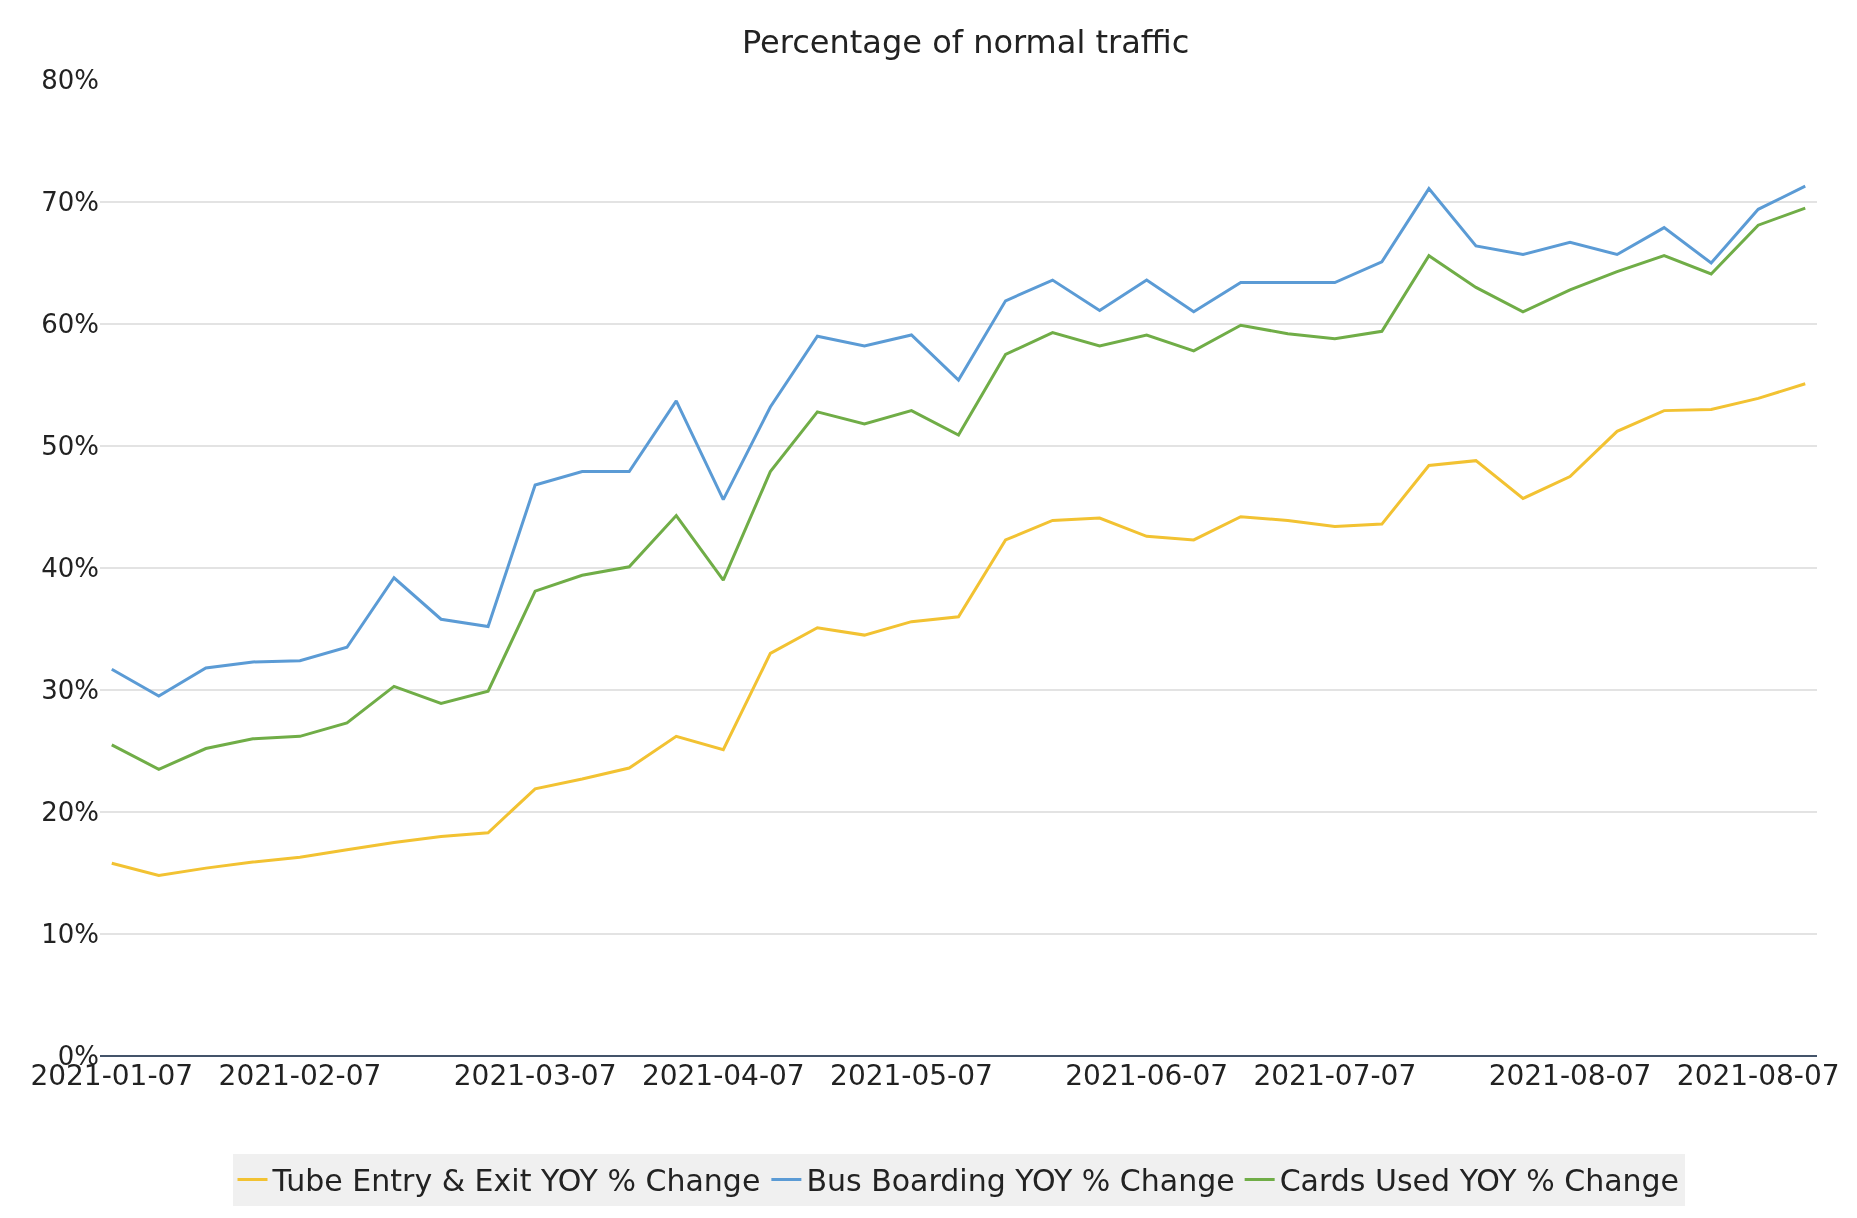 The image size is (1857, 1218). I want to click on y-tick-label: 20%, so click(70, 812).